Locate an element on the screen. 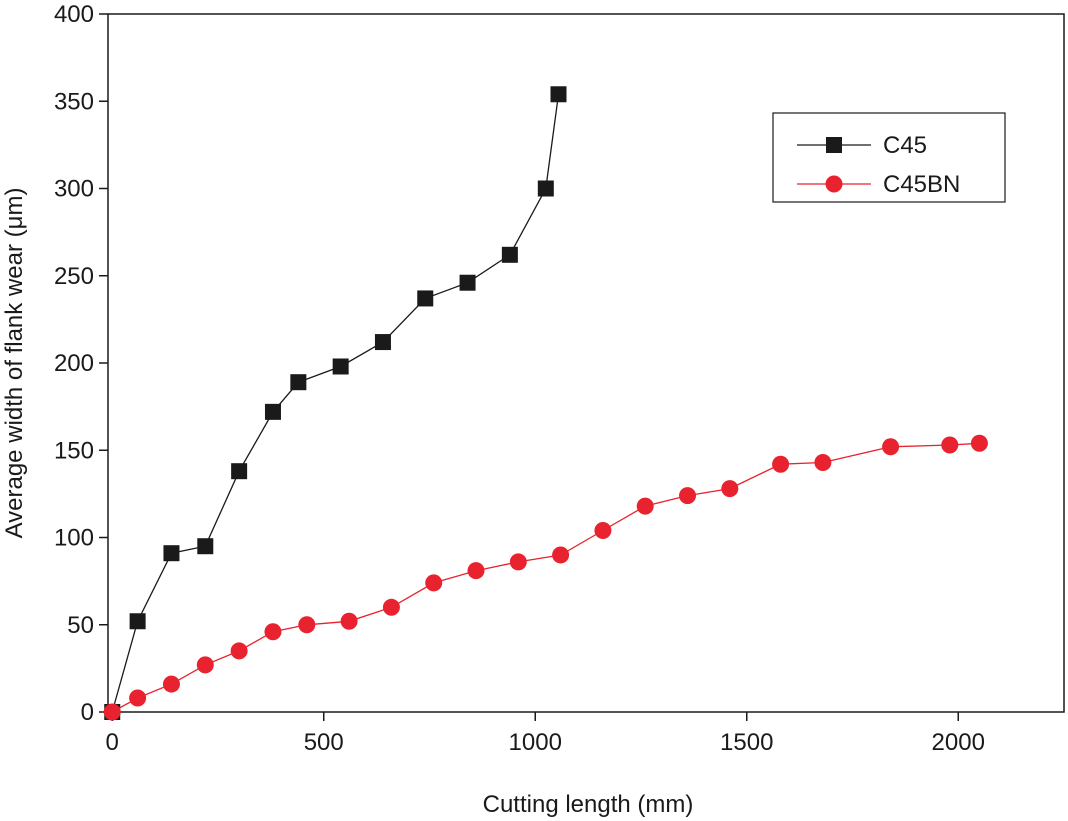  y-tick-label: 350 is located at coordinates (74, 101).